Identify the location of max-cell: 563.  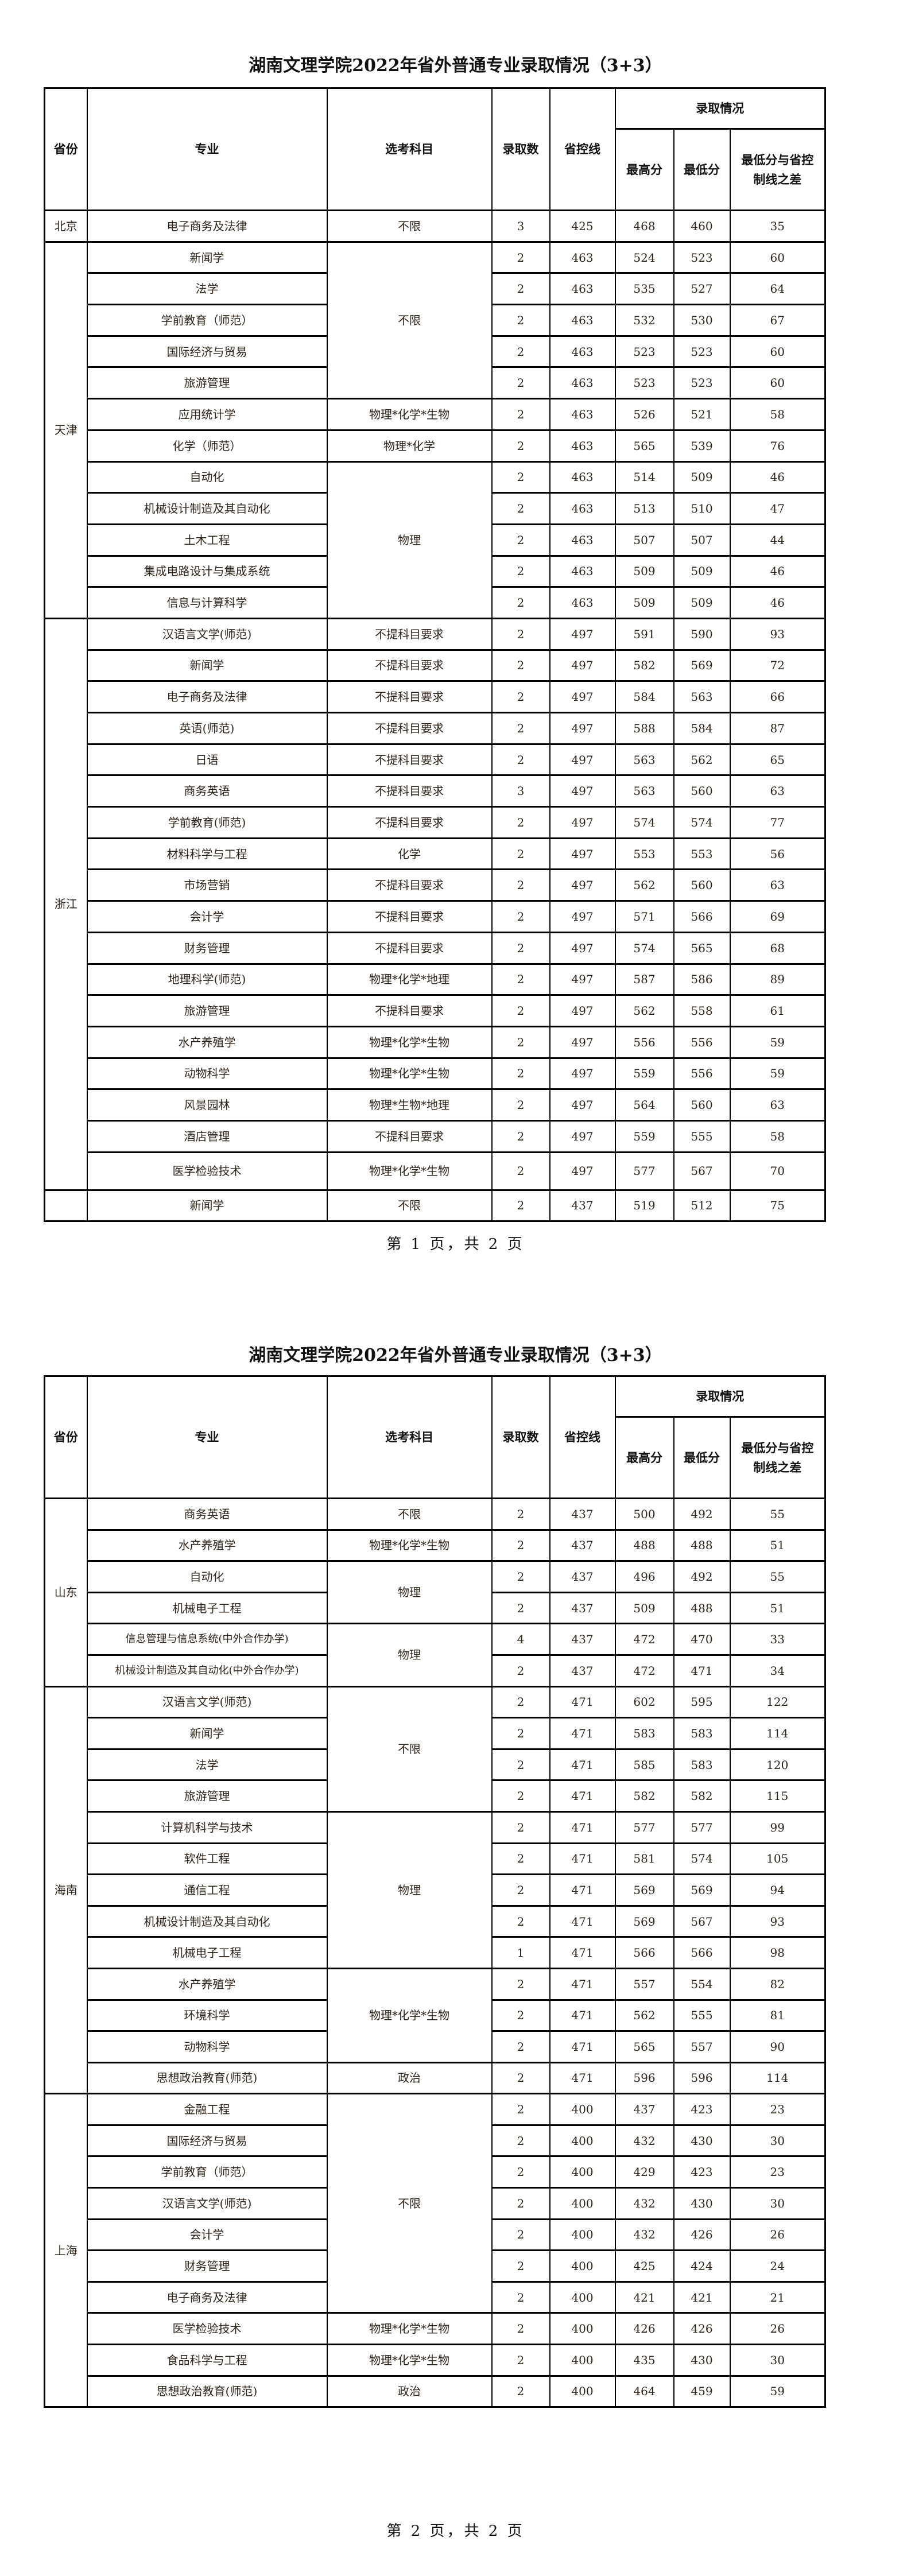
(644, 791).